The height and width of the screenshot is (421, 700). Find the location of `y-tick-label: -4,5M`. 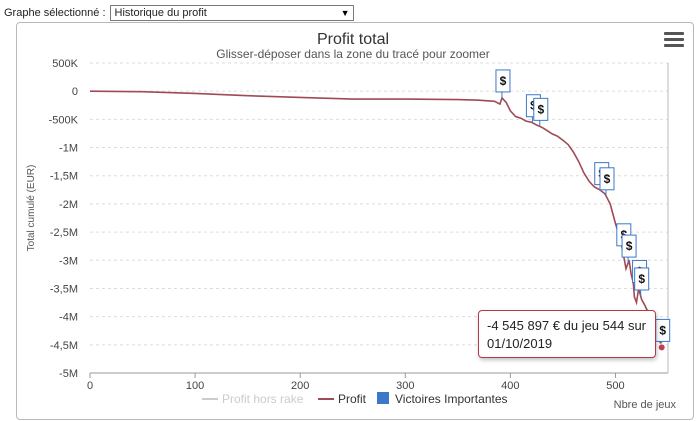

y-tick-label: -4,5M is located at coordinates (64, 346).